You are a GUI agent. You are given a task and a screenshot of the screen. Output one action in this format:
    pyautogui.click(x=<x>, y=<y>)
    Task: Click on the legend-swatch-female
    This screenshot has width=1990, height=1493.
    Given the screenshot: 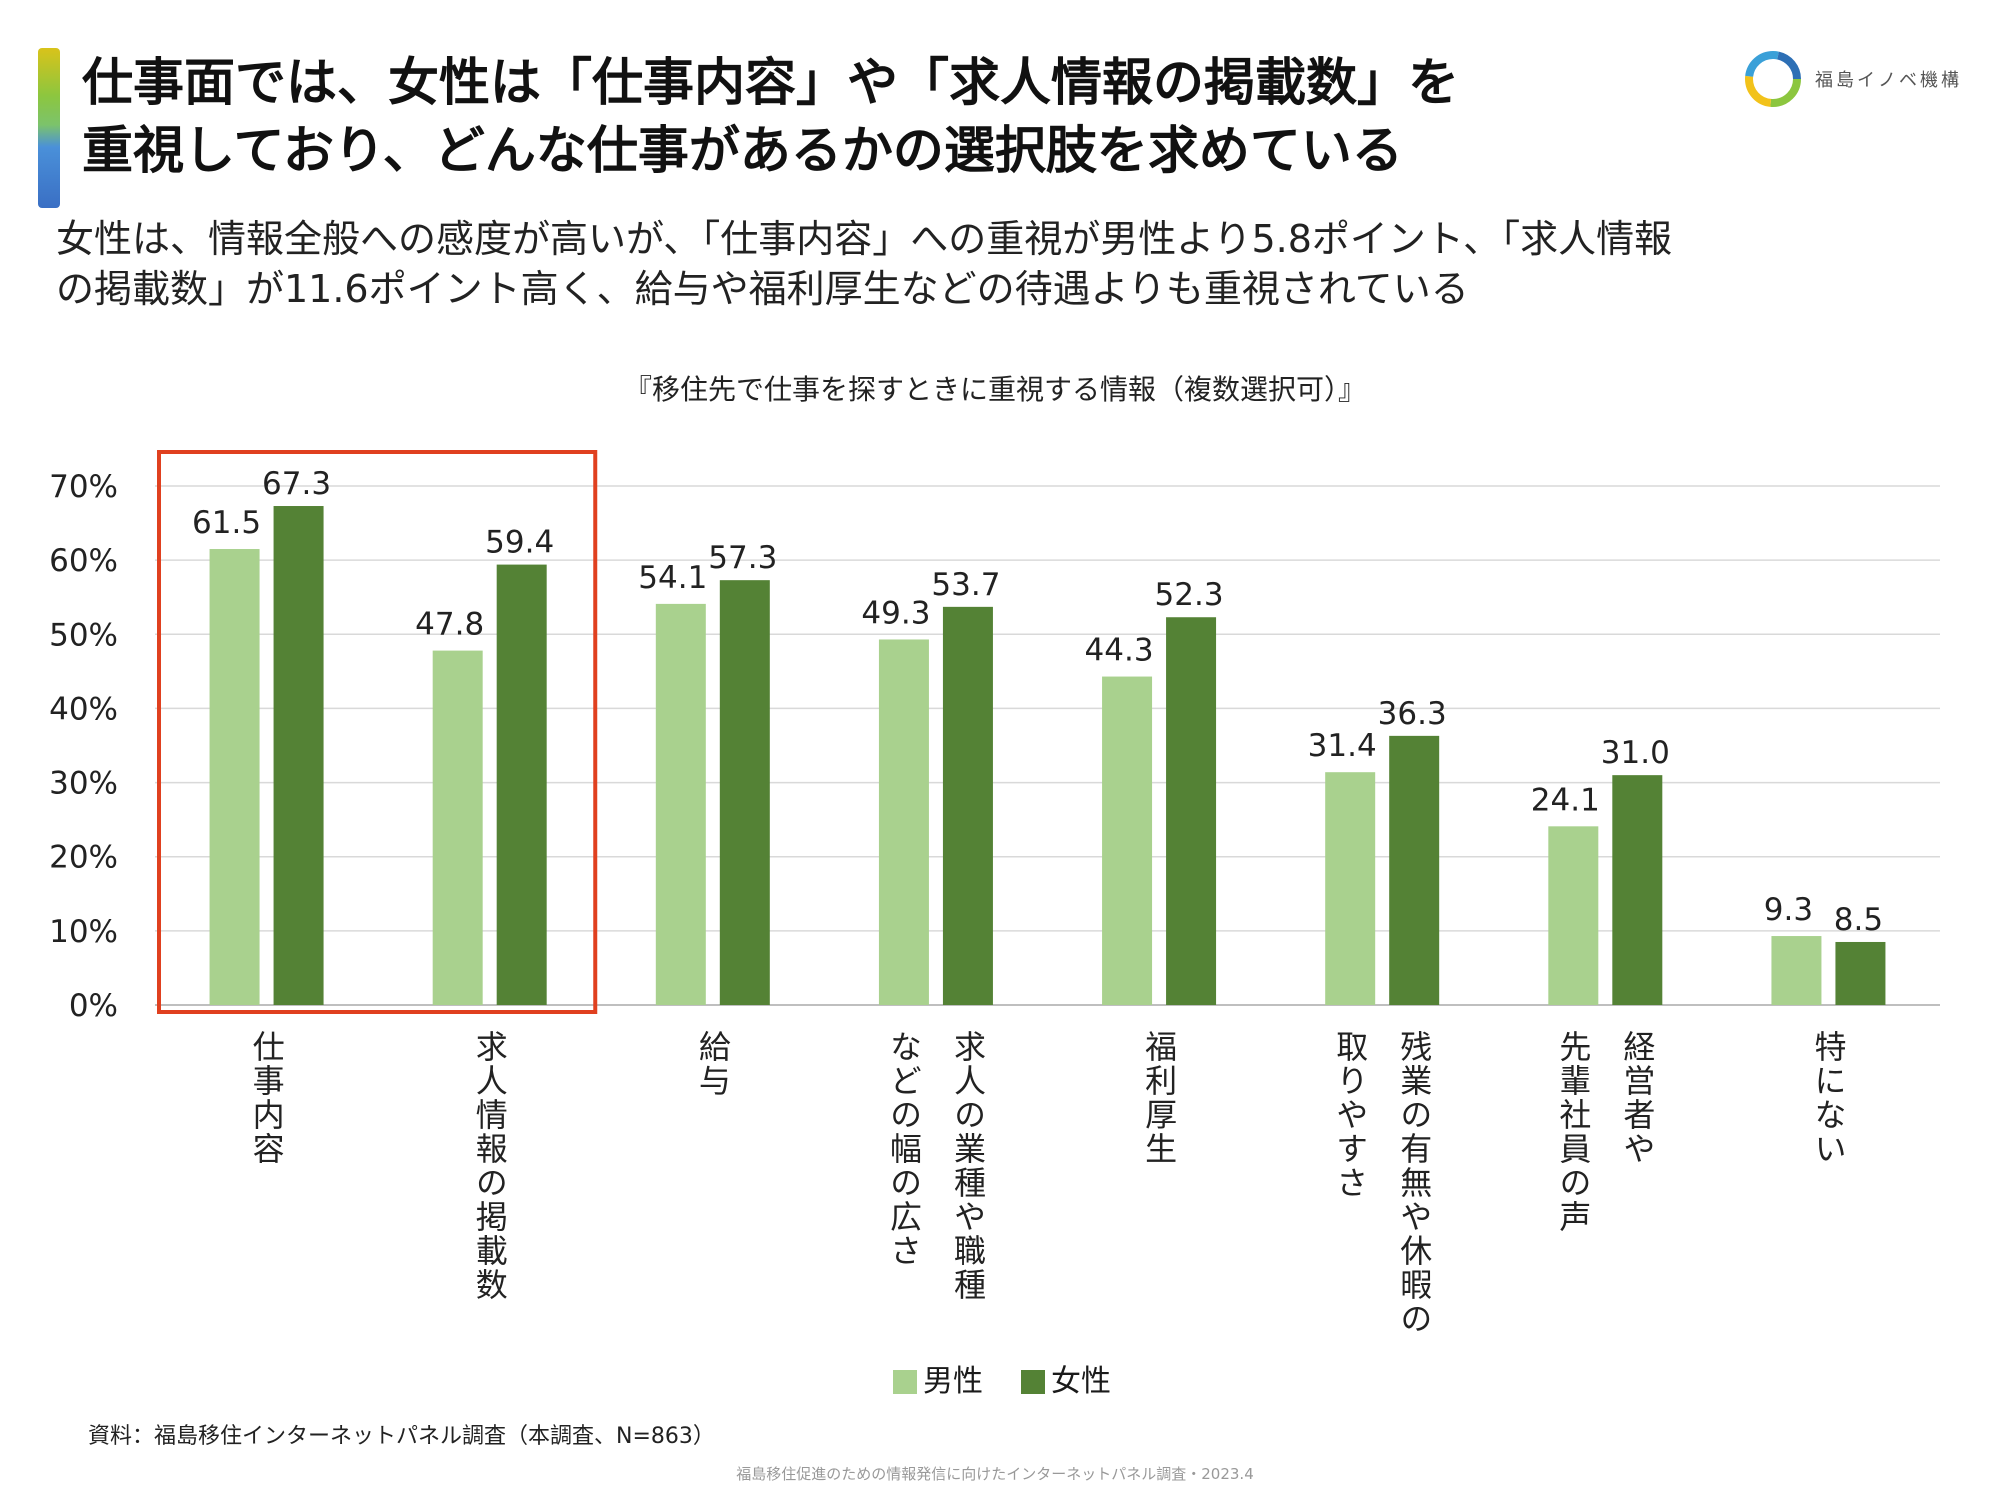 What is the action you would take?
    pyautogui.click(x=1033, y=1382)
    